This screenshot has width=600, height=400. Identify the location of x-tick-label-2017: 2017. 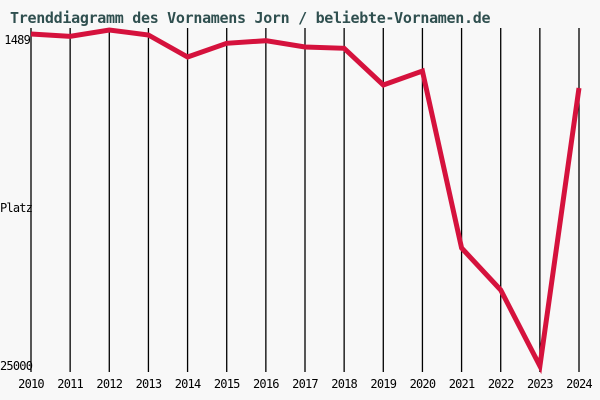
(305, 384).